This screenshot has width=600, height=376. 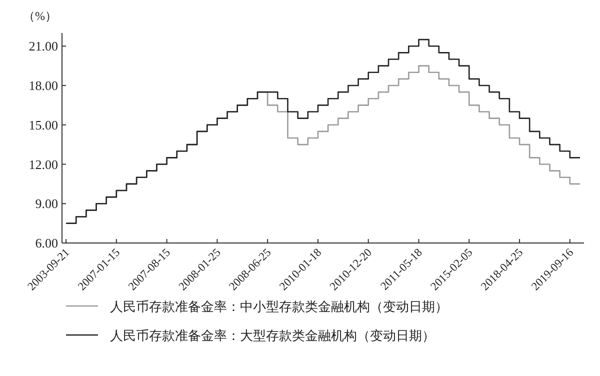 I want to click on y-tick-label: 18.00, so click(x=43, y=85).